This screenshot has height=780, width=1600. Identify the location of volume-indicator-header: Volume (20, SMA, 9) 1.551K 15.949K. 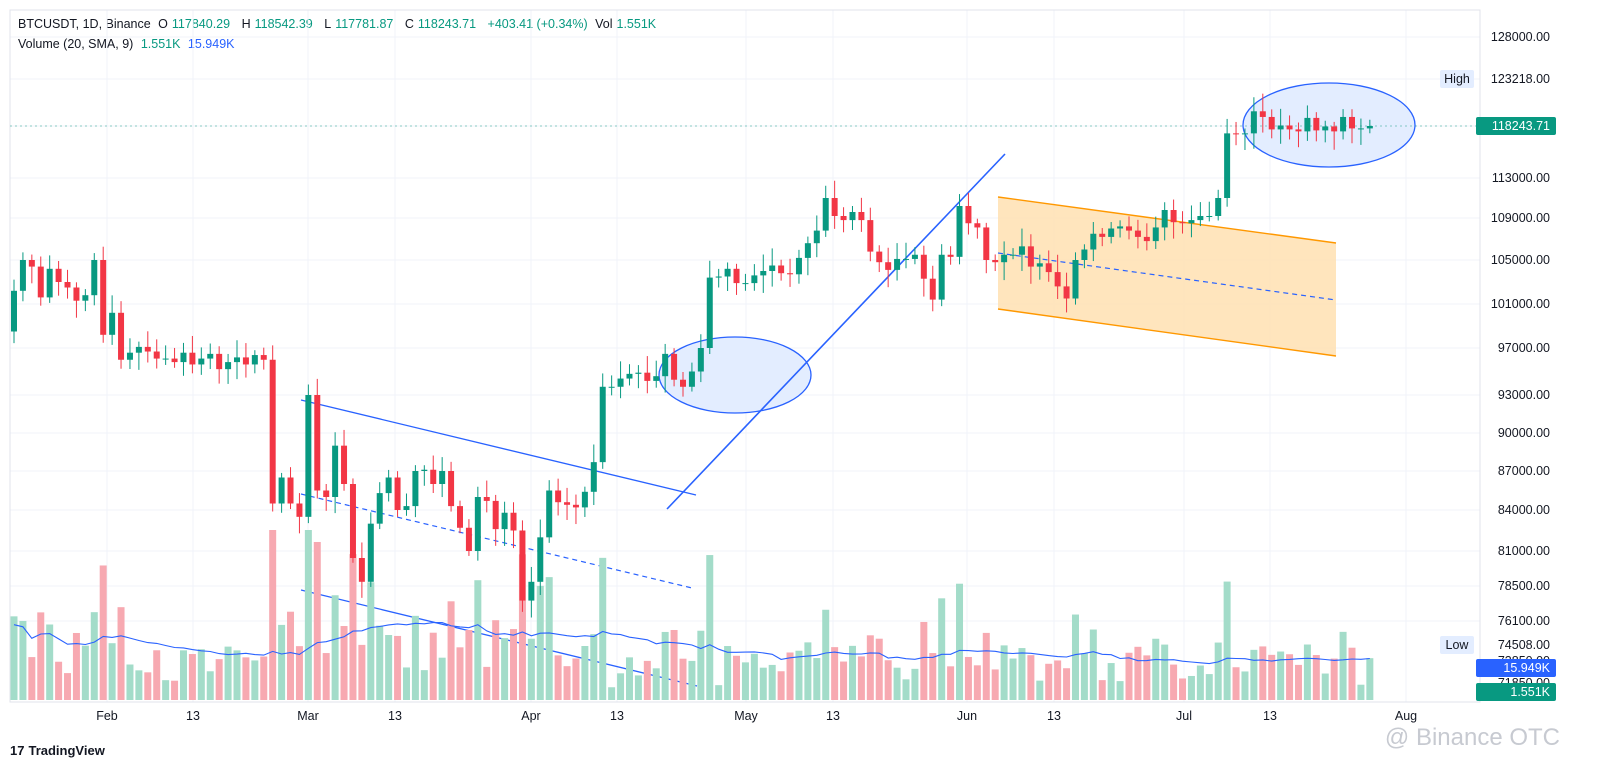
(128, 44).